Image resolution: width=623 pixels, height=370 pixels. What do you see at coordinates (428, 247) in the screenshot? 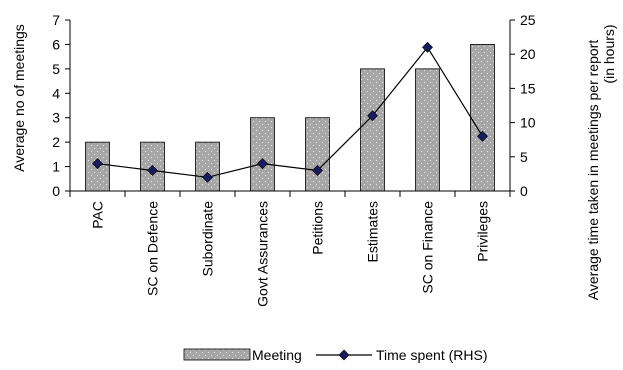
I see `x-tick-label: SC on Finance` at bounding box center [428, 247].